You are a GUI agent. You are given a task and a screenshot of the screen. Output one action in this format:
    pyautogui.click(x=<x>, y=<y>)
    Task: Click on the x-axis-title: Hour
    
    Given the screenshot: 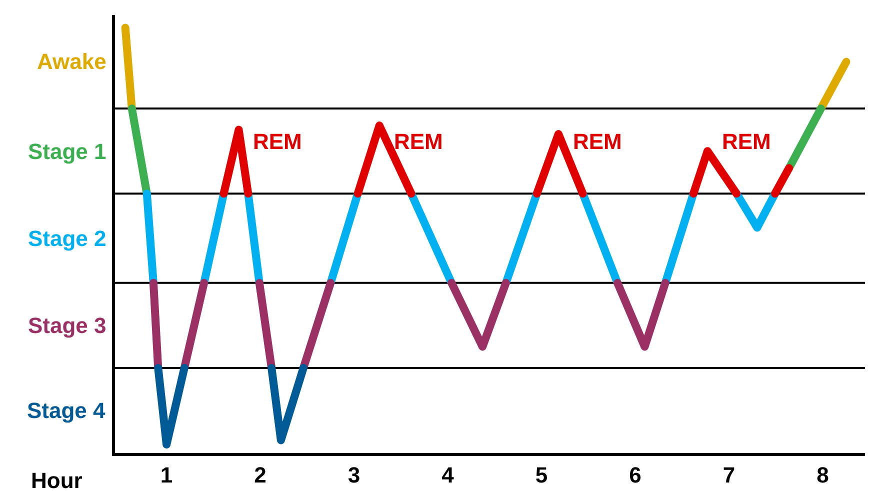 What is the action you would take?
    pyautogui.click(x=57, y=479)
    